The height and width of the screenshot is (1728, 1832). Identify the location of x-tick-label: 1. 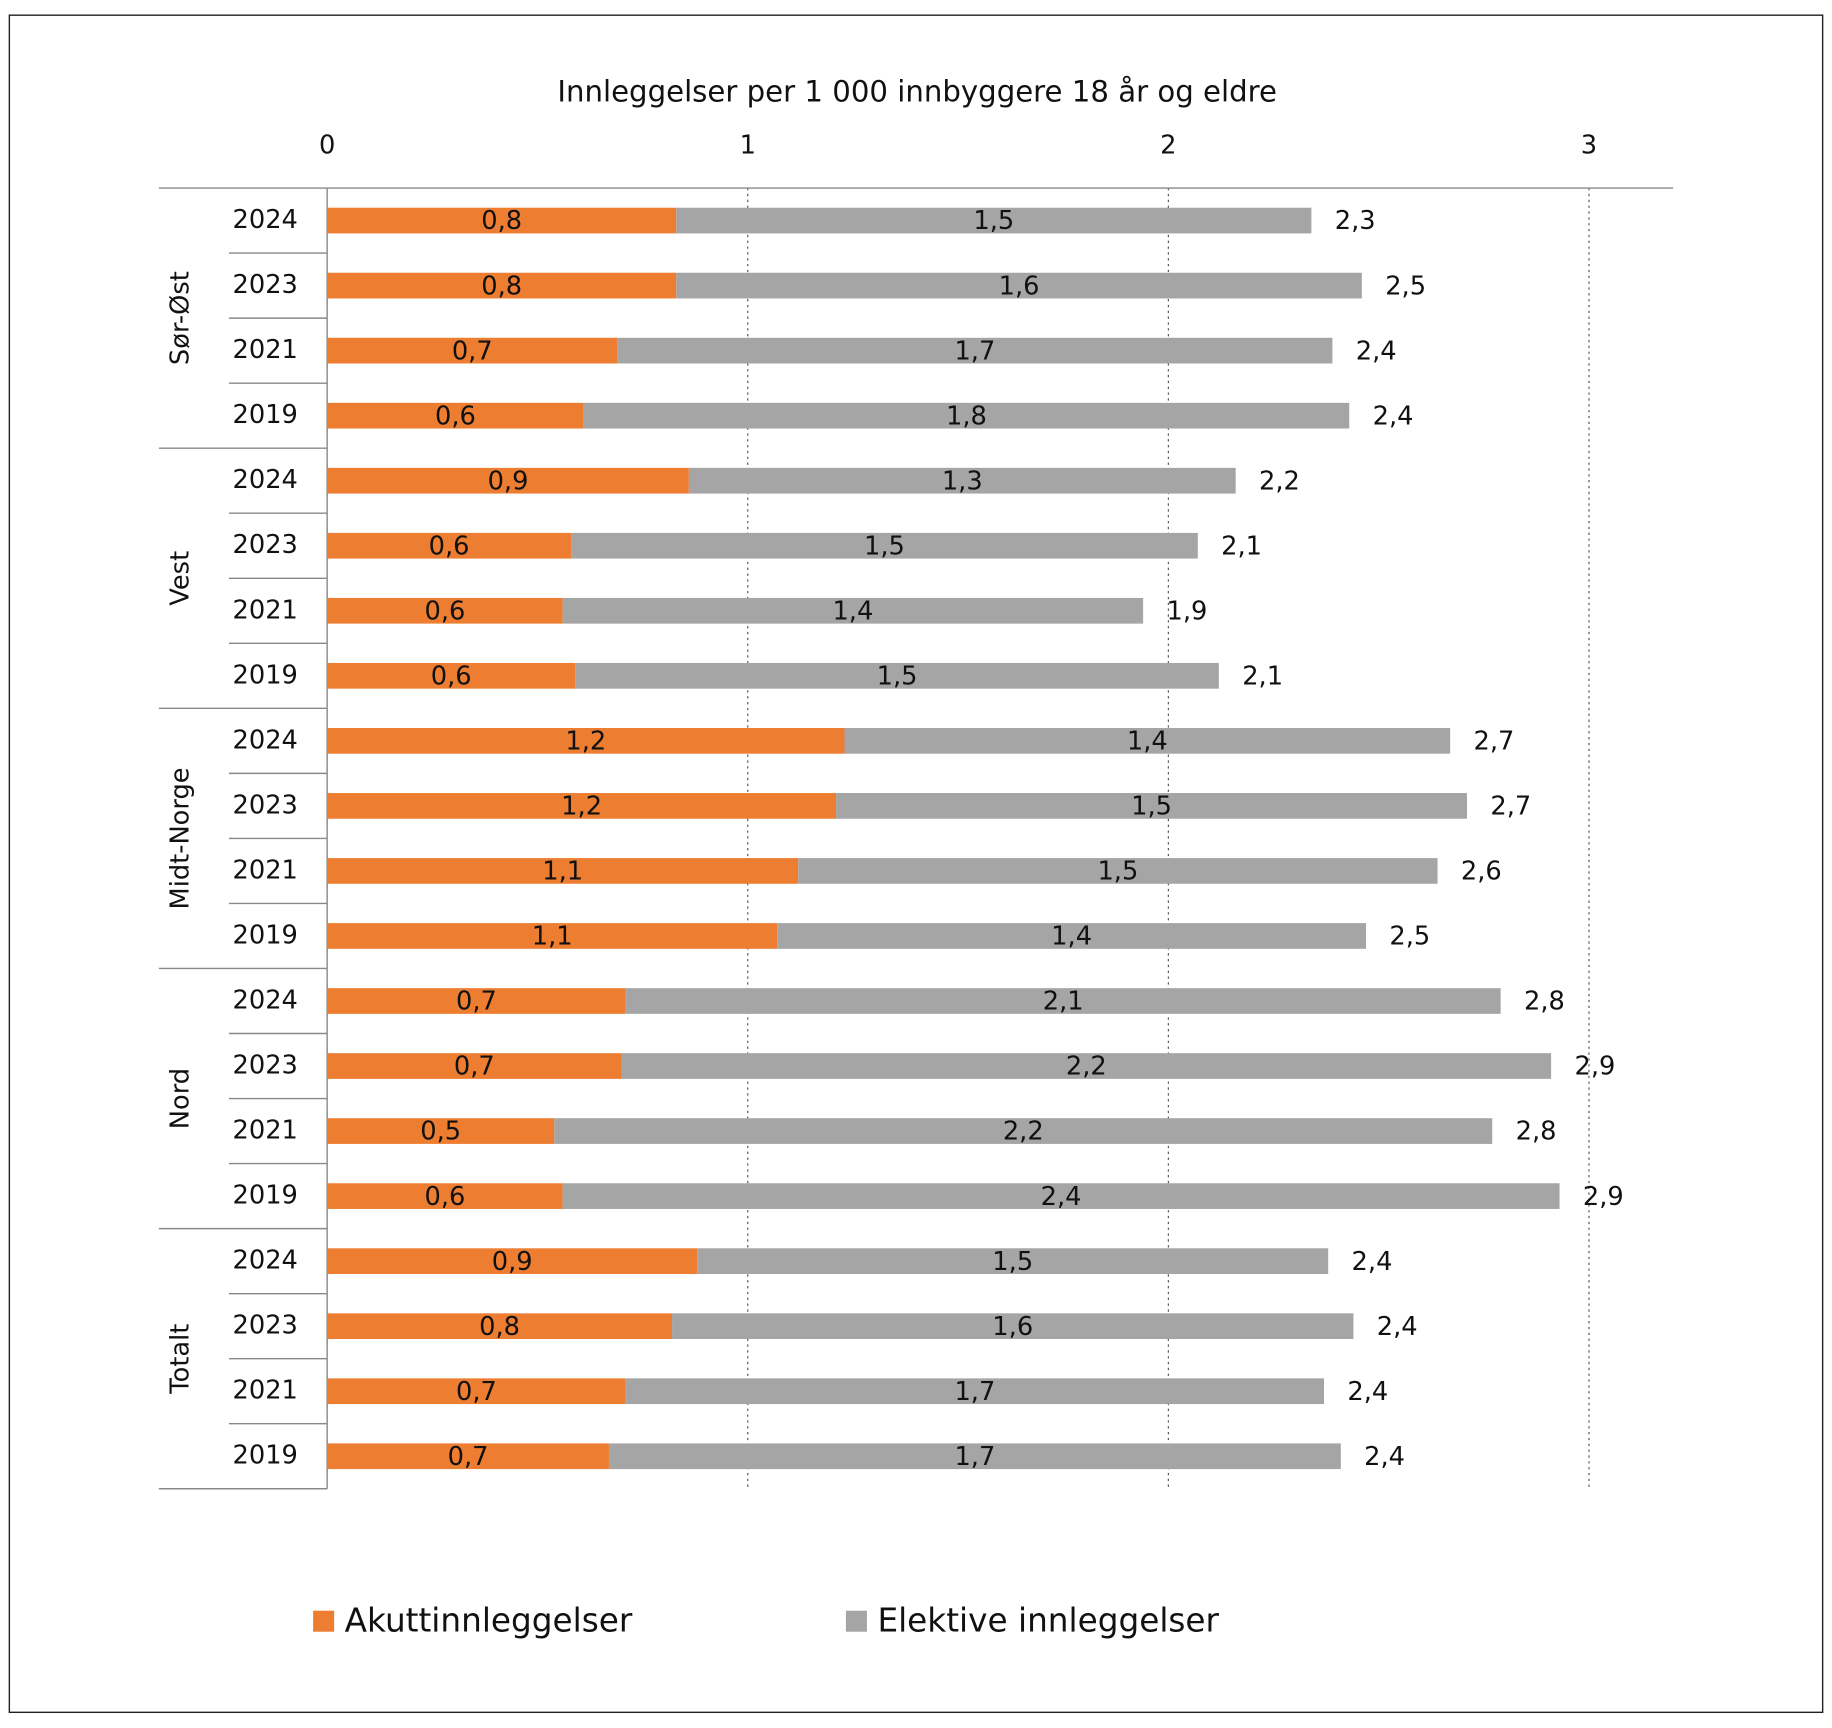
(748, 146).